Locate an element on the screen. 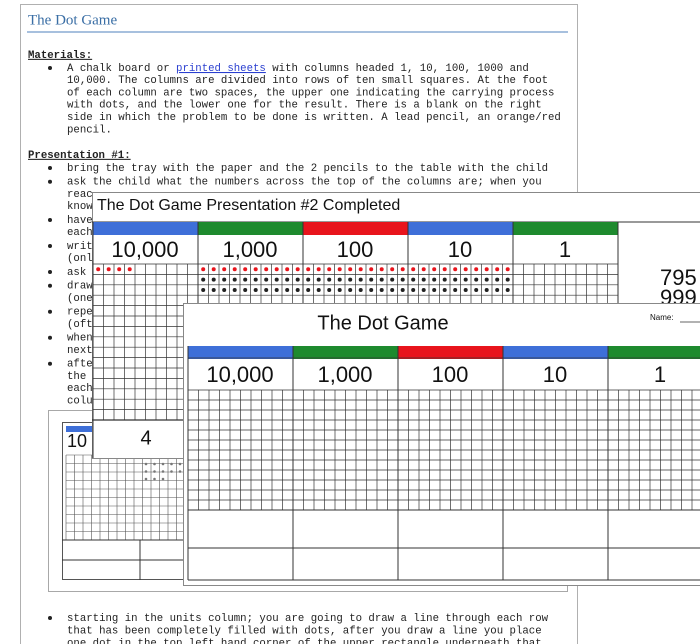 The width and height of the screenshot is (700, 644). bullet-line: the is located at coordinates (76, 377).